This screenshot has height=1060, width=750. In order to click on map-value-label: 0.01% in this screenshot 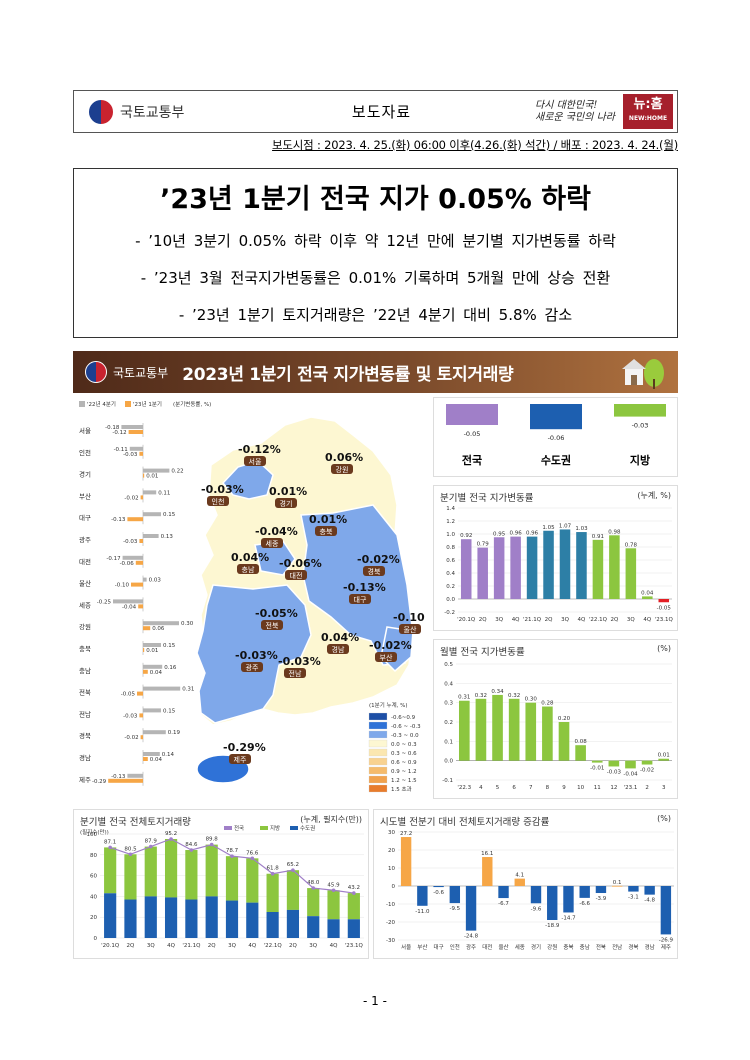, I will do `click(328, 519)`.